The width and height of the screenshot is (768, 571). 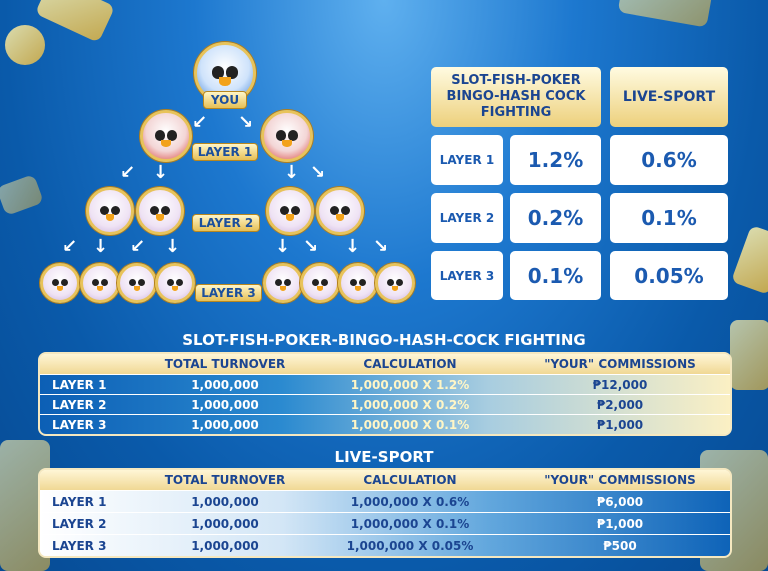 I want to click on gold-box-decoration, so click(x=749, y=355).